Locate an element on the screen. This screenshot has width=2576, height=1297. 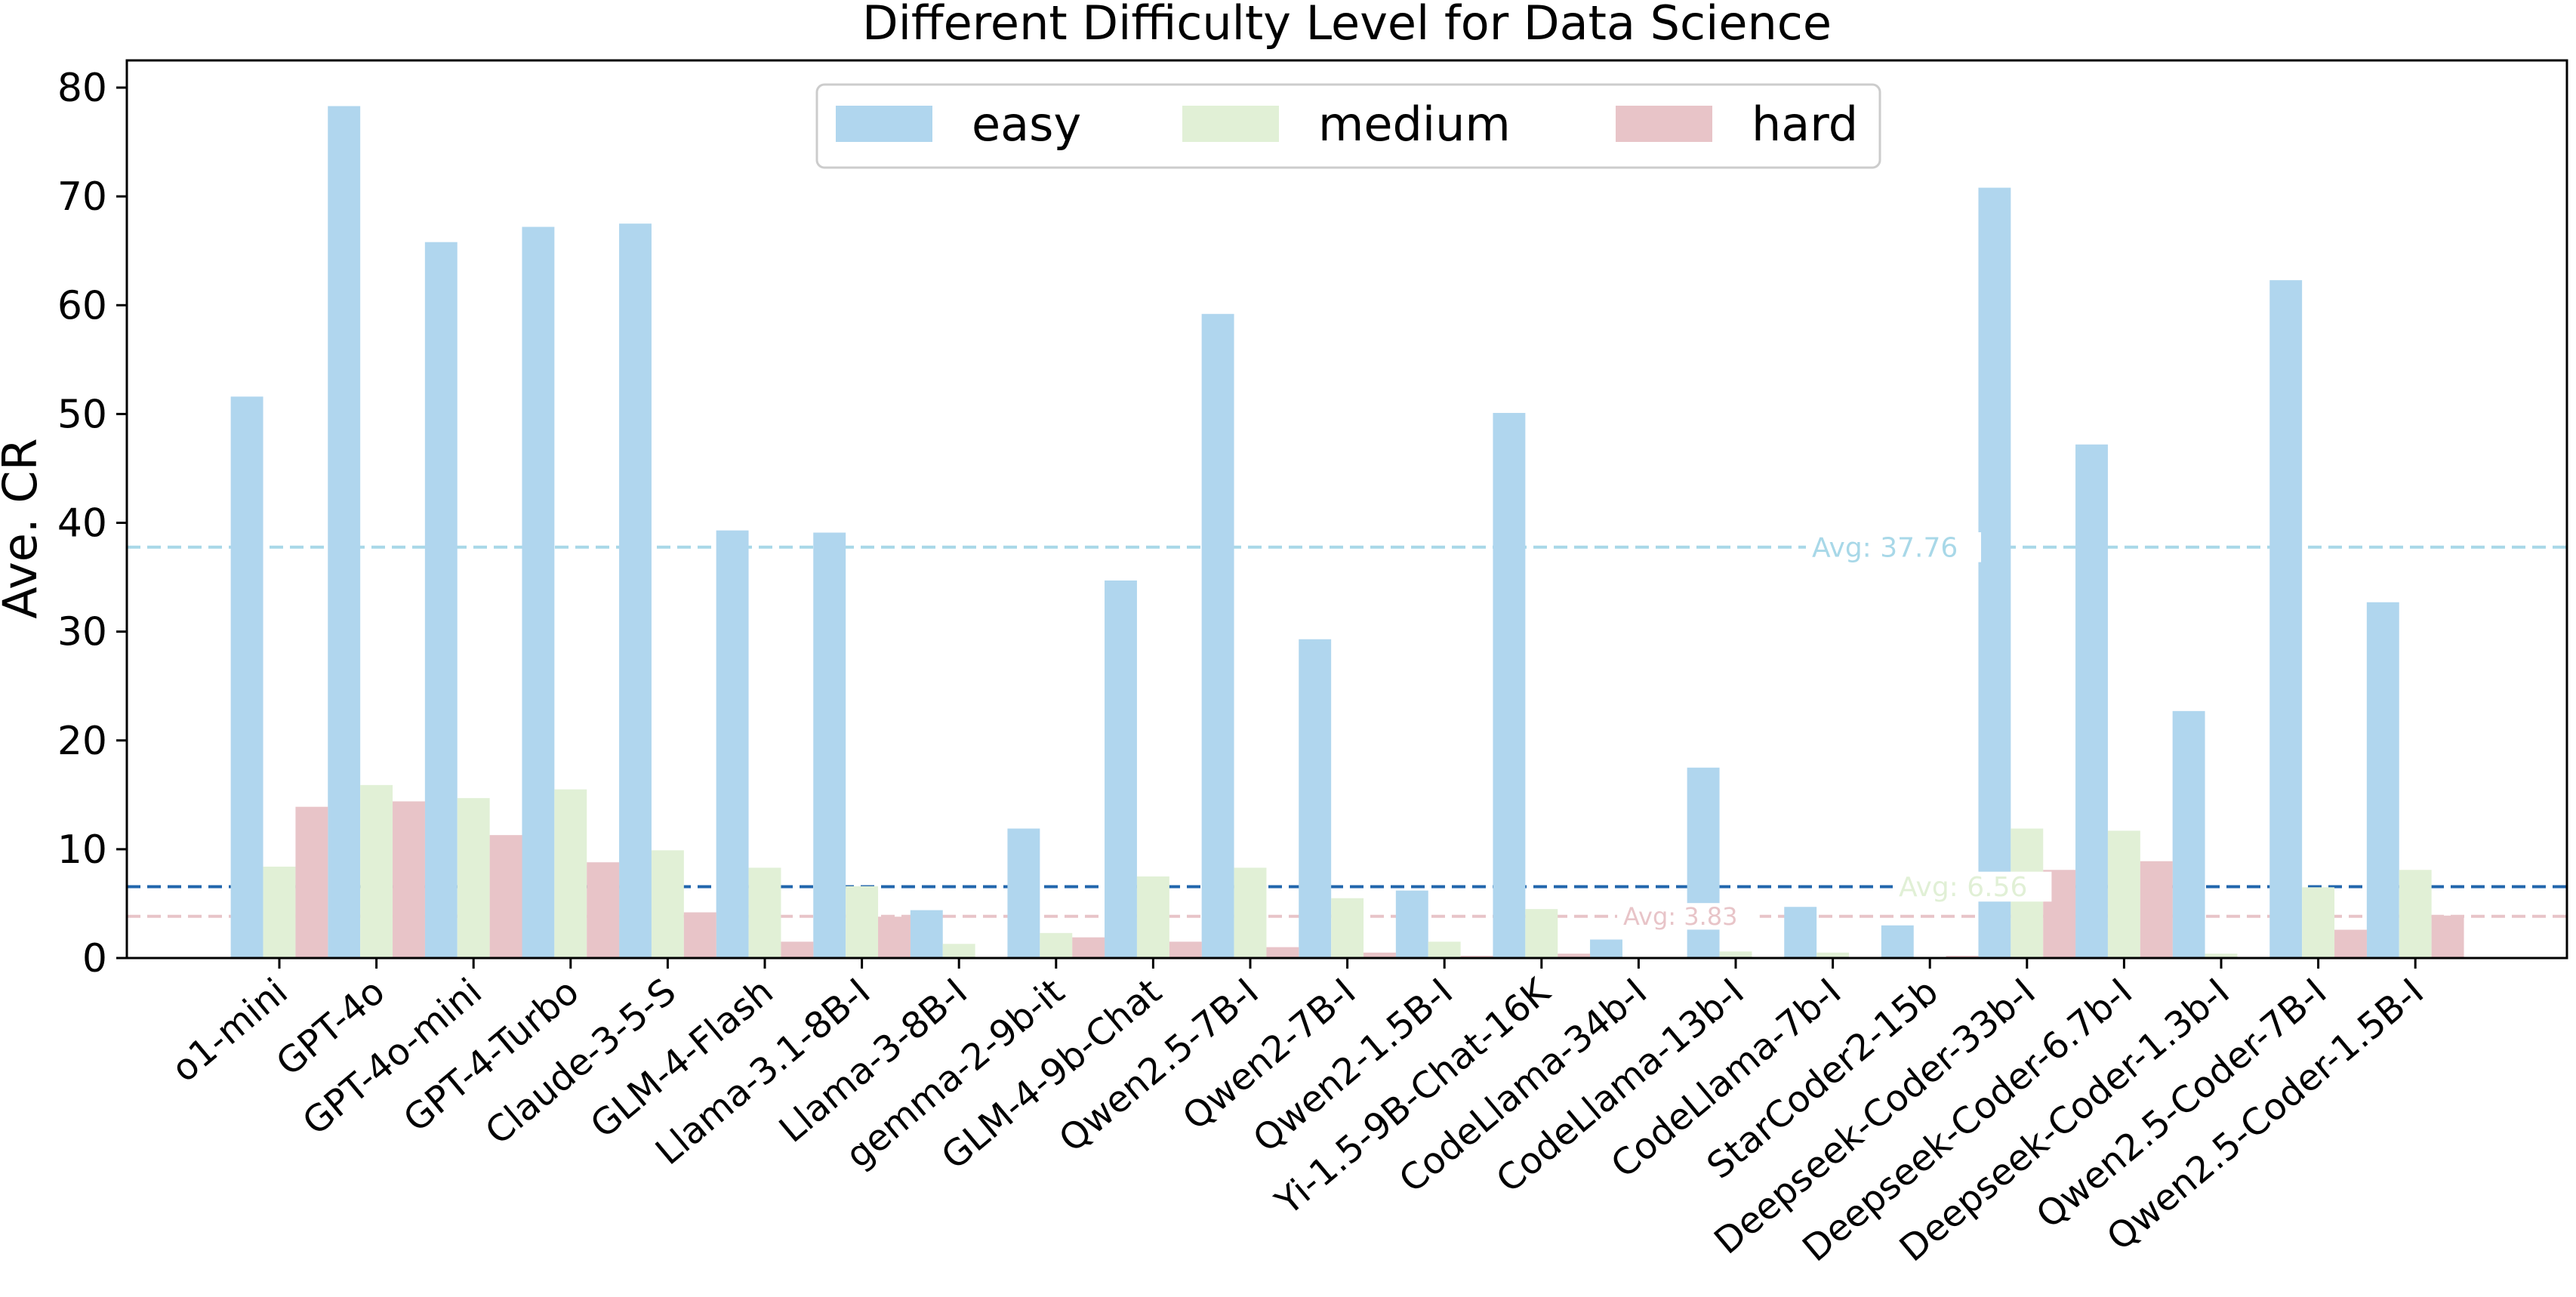
y-tick-label: 40 is located at coordinates (82, 524).